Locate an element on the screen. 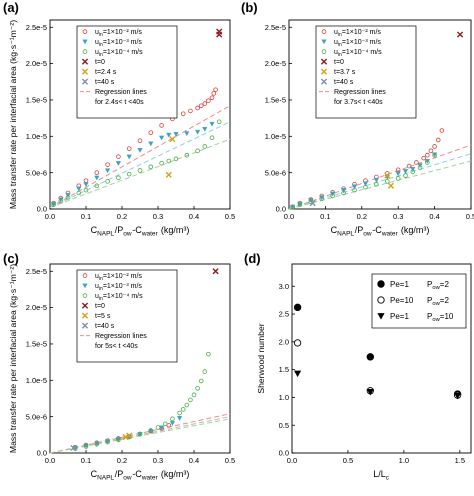  legend-entry: t=40 s is located at coordinates (105, 82).